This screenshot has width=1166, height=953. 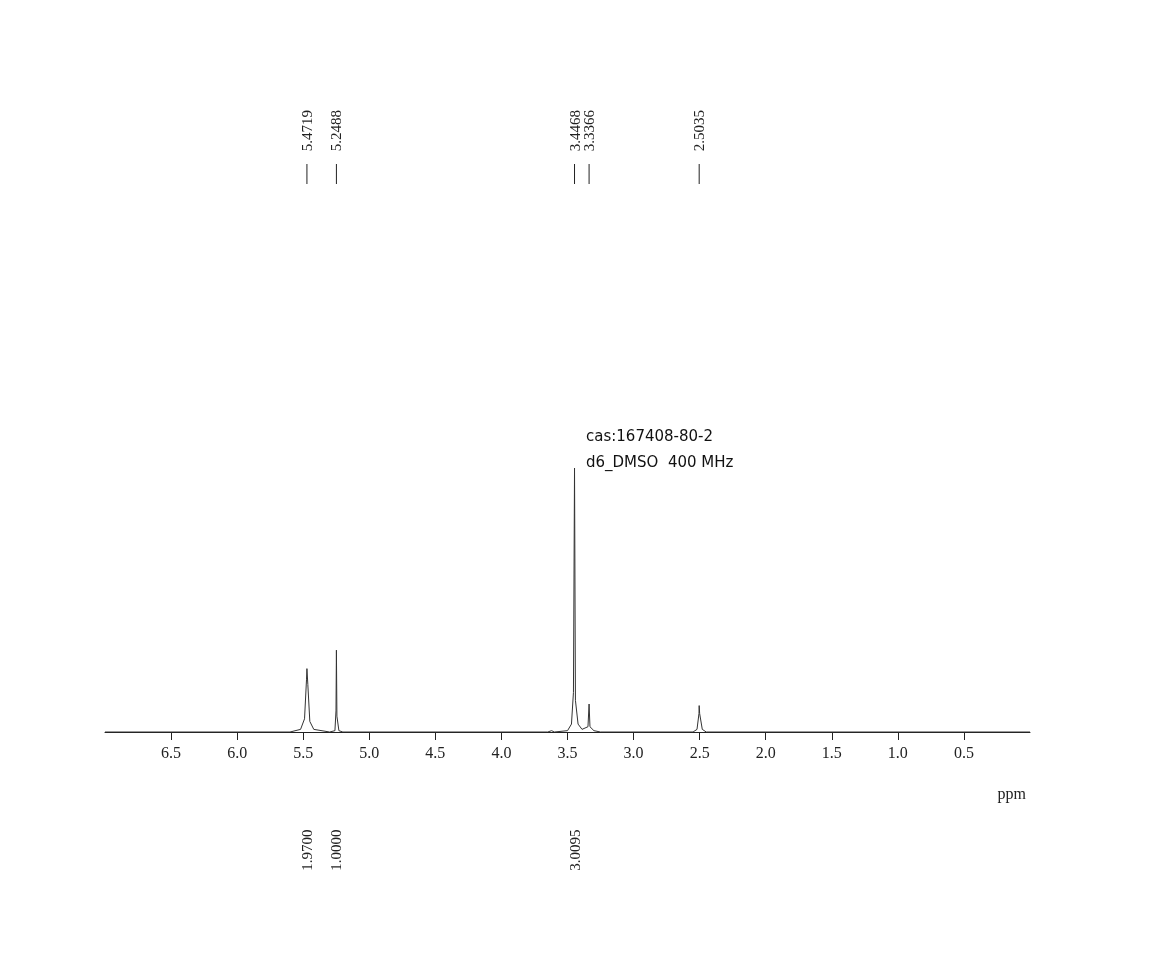 What do you see at coordinates (336, 131) in the screenshot?
I see `annotation: 5.2488` at bounding box center [336, 131].